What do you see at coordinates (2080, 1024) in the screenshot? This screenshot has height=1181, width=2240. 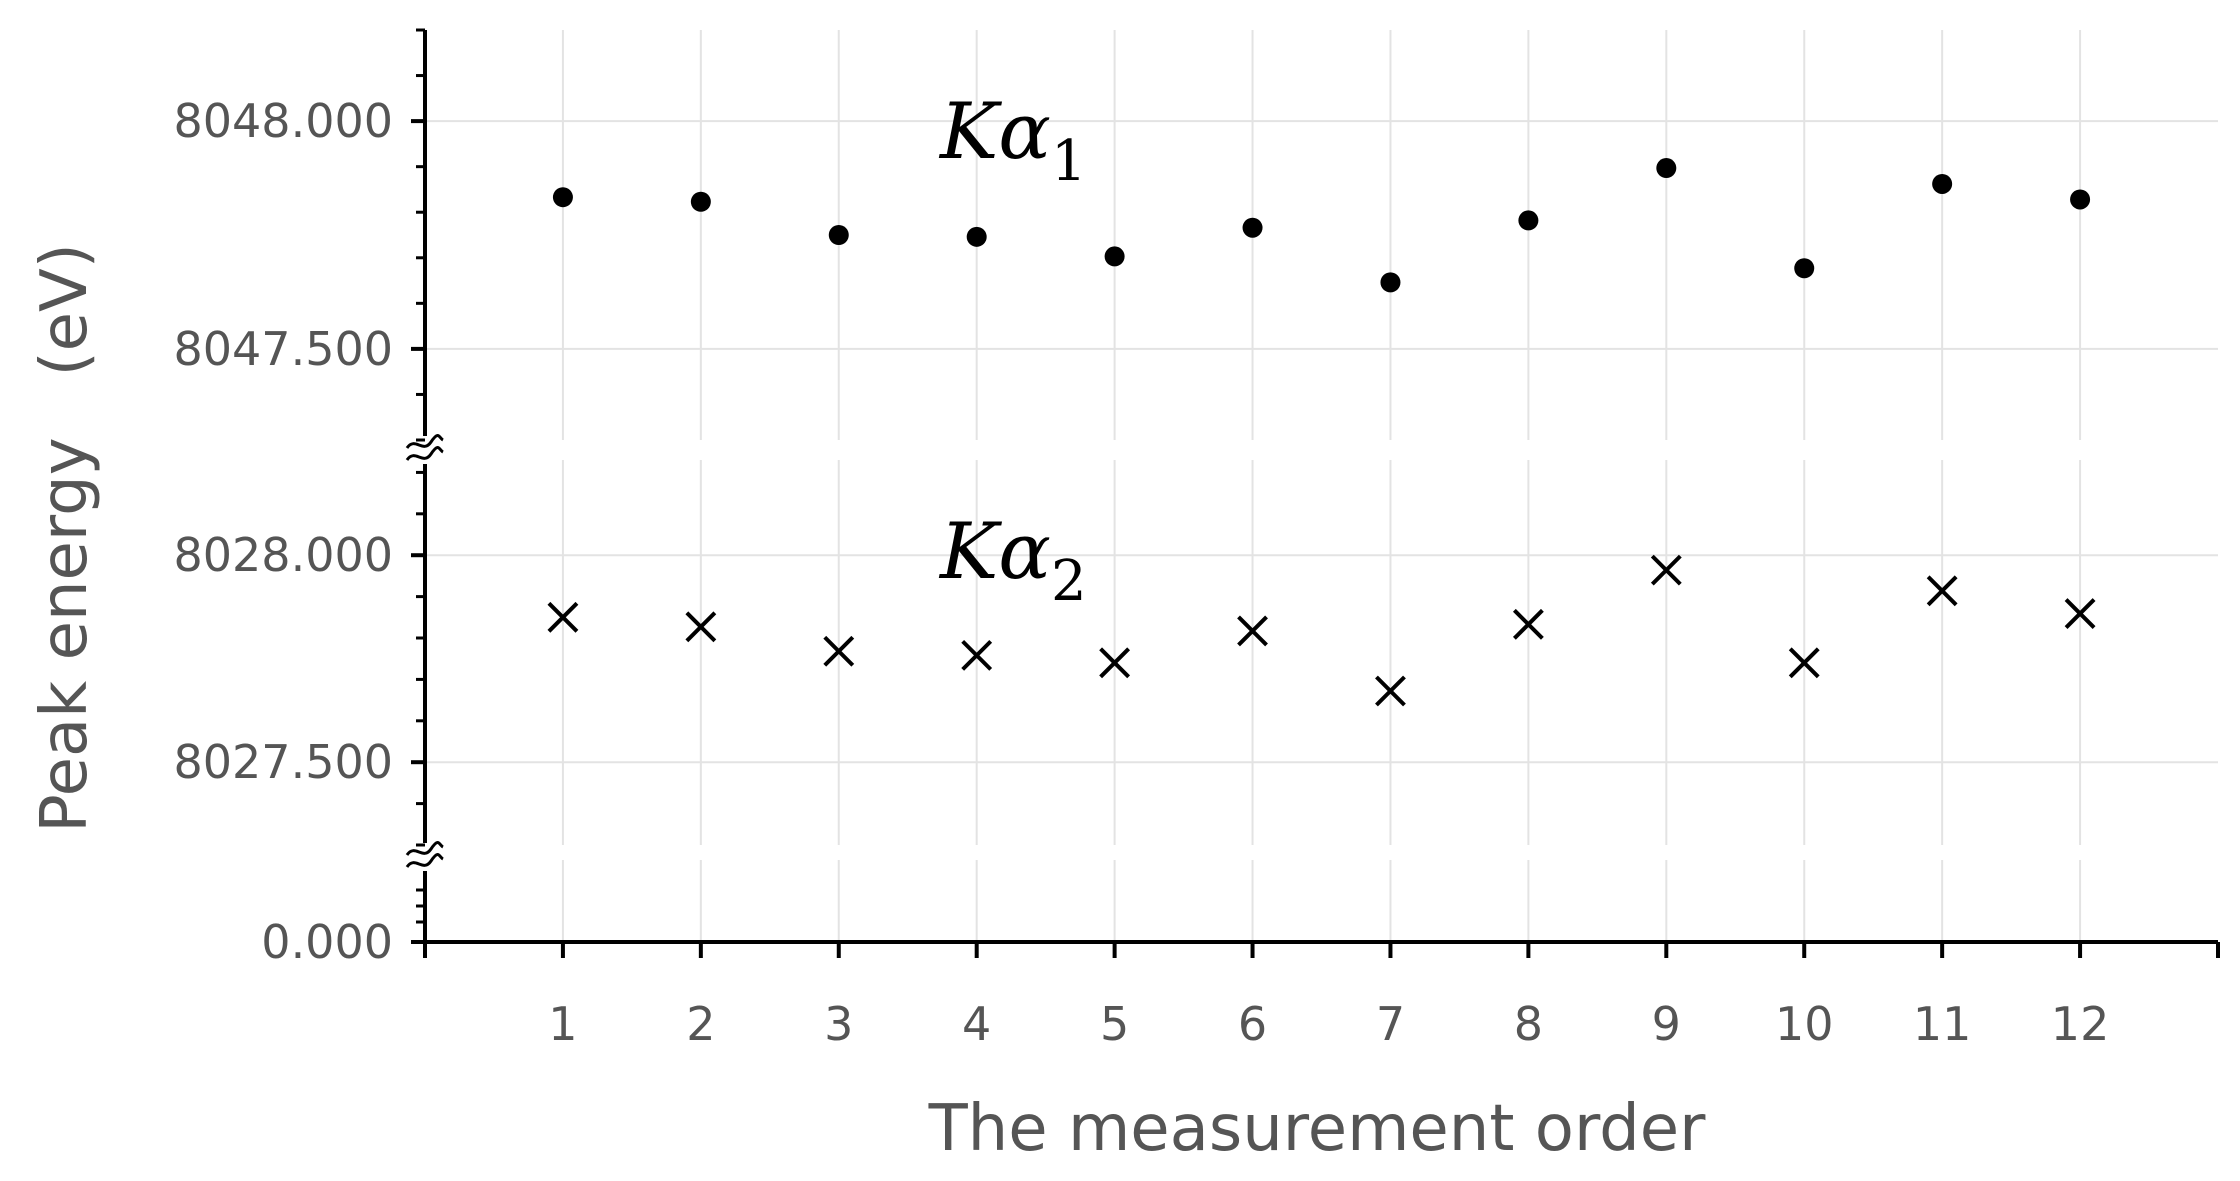 I see `x-tick-label: 12` at bounding box center [2080, 1024].